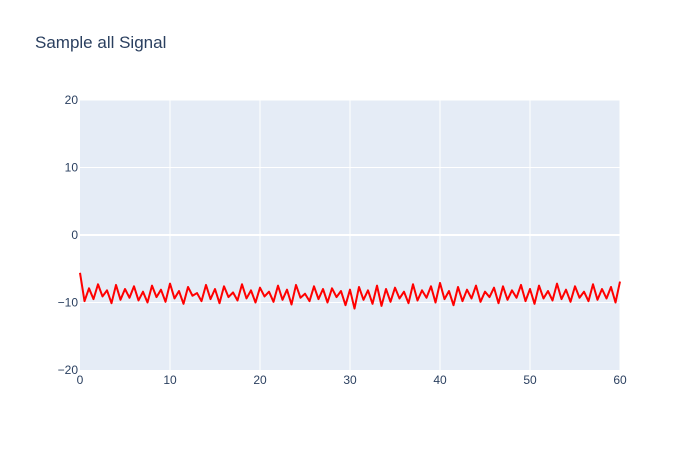 The image size is (700, 450). What do you see at coordinates (530, 380) in the screenshot?
I see `x-tick-label: 50` at bounding box center [530, 380].